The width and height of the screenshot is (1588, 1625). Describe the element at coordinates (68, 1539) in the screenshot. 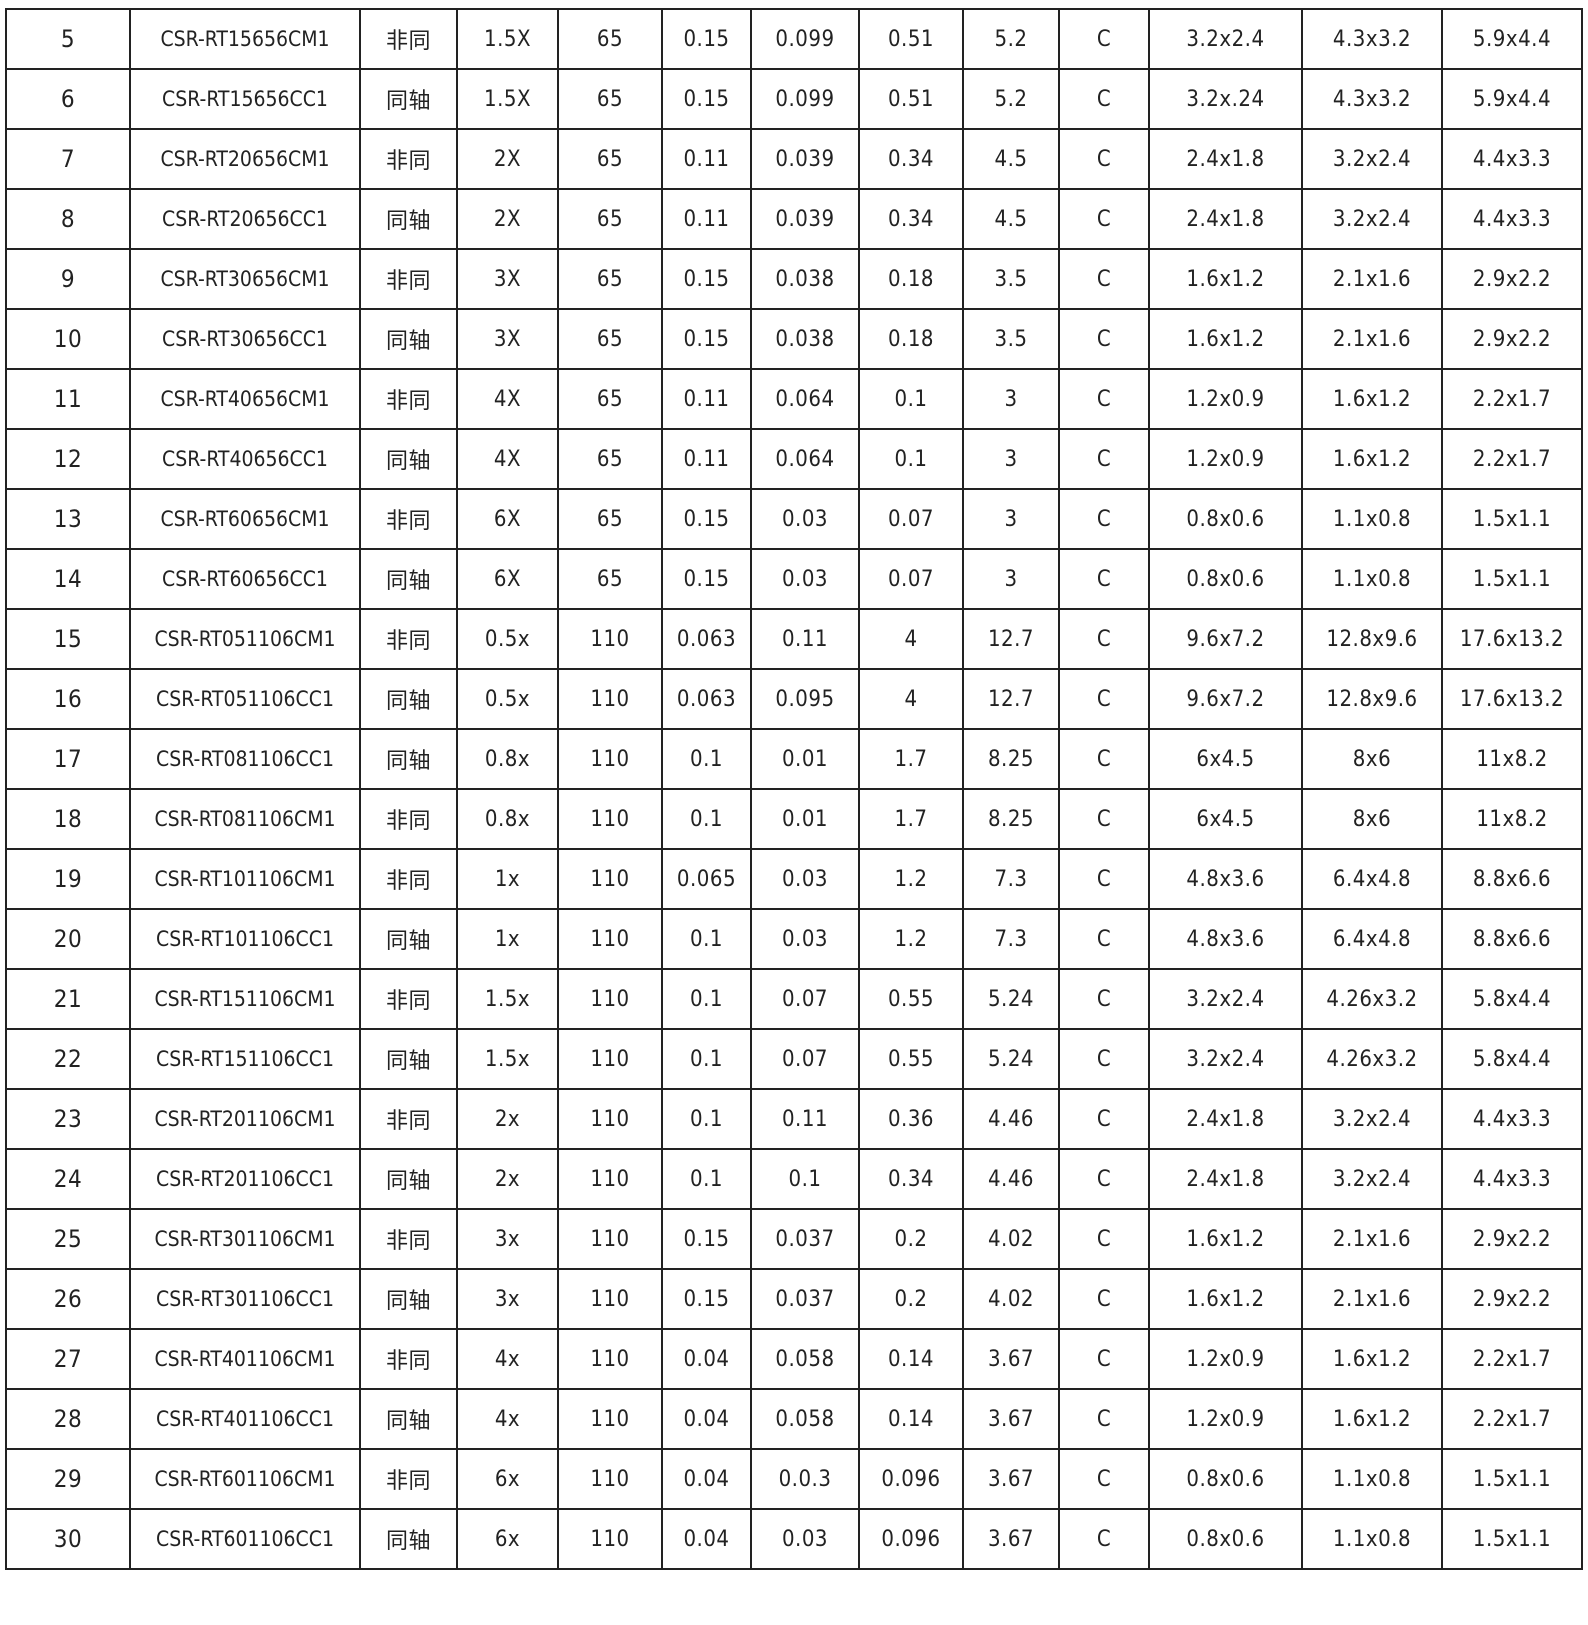

I see `cell-row-number: 30` at that location.